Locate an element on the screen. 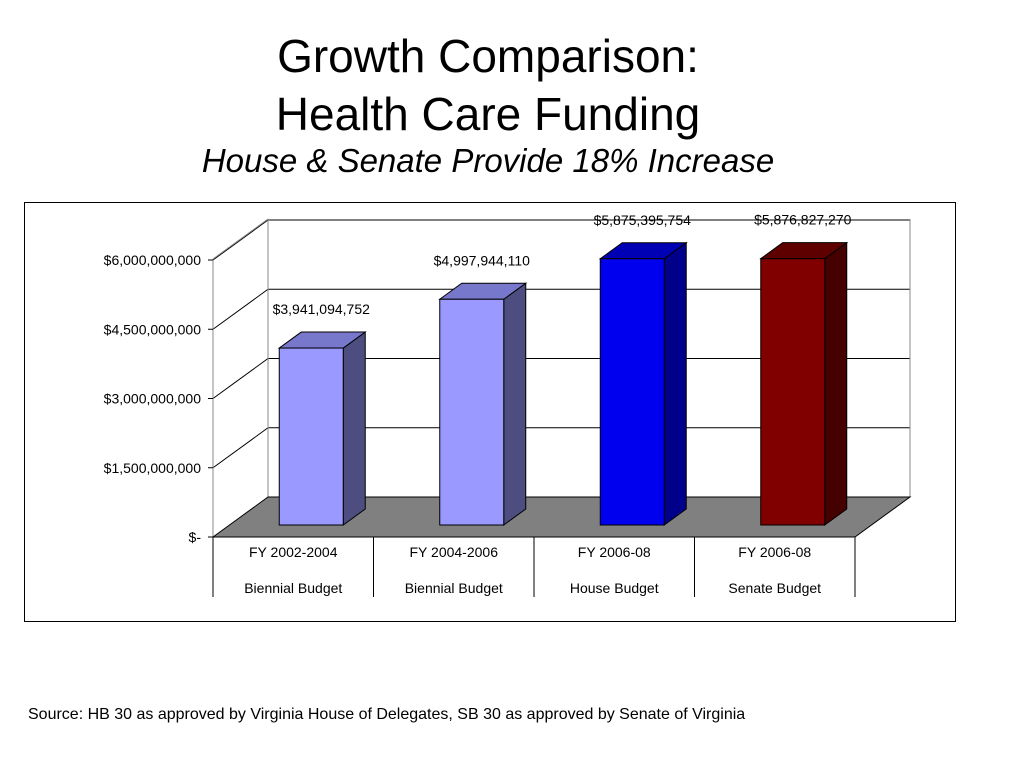 This screenshot has width=1024, height=768. x-tick-label: FY 2002-2004 is located at coordinates (293, 552).